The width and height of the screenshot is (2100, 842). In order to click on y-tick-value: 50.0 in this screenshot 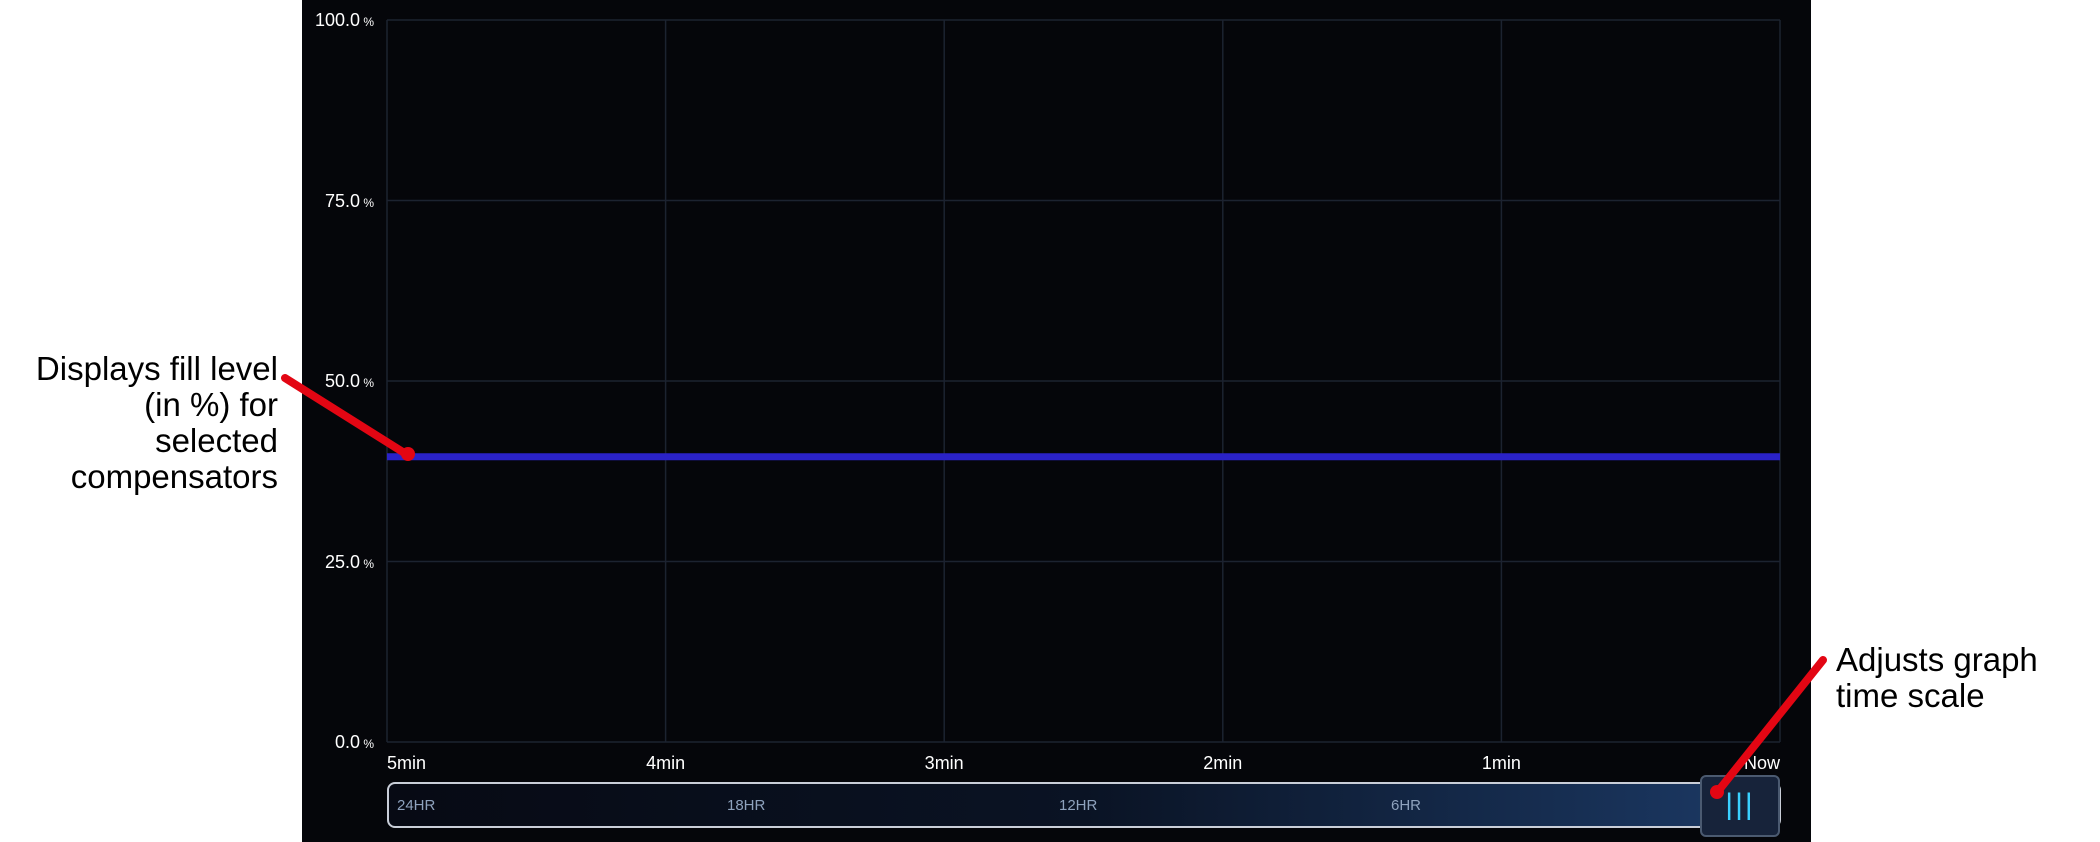, I will do `click(342, 381)`.